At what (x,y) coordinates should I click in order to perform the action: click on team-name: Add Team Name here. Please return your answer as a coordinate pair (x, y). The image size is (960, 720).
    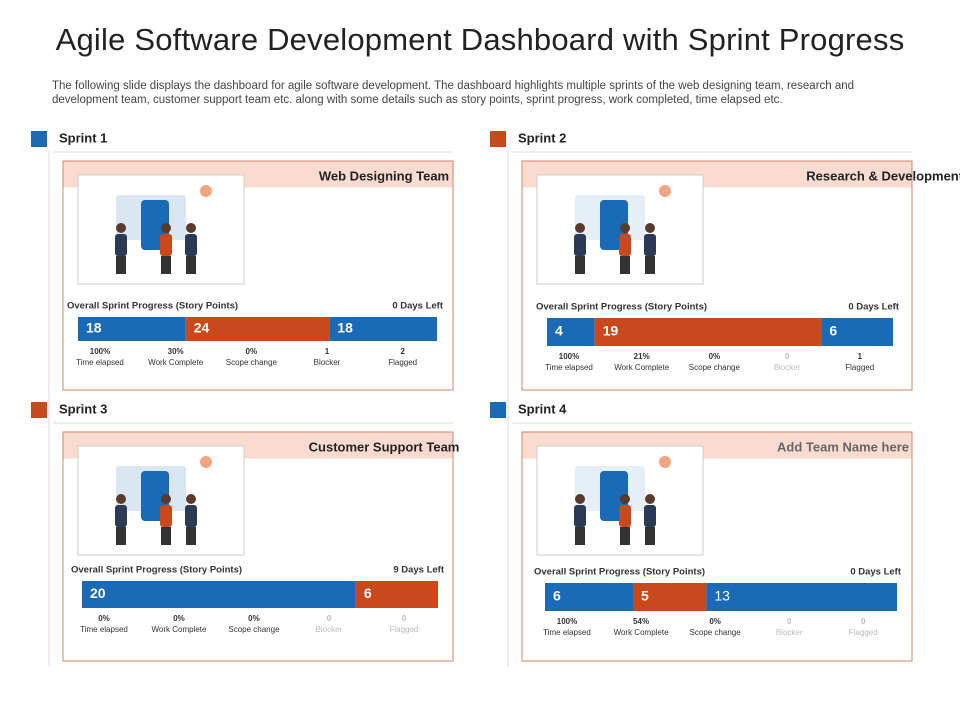
    Looking at the image, I should click on (843, 446).